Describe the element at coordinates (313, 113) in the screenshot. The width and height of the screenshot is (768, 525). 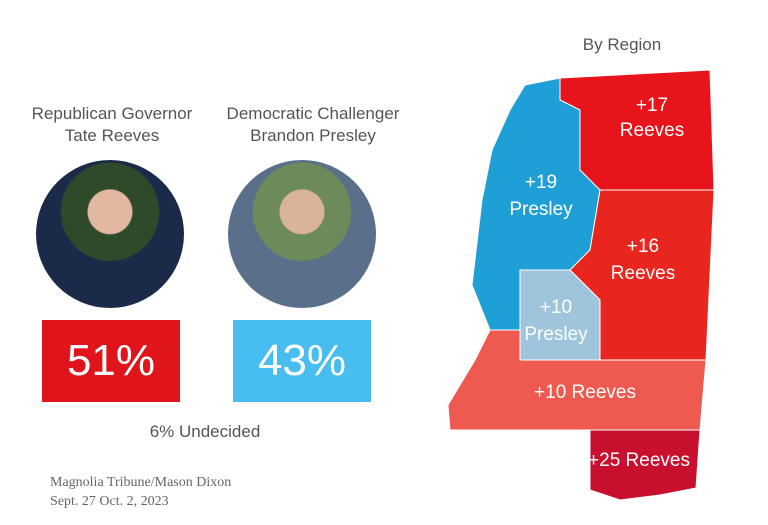
I see `candidate-role: Democratic Challenger` at that location.